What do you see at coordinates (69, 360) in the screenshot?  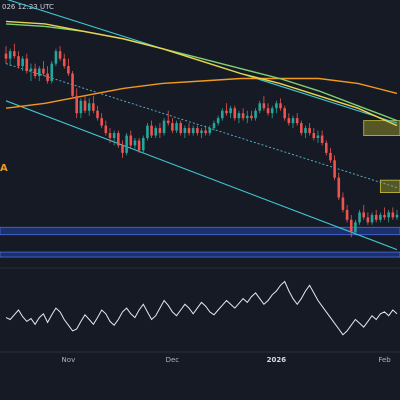 I see `x-tick-label: Nov` at bounding box center [69, 360].